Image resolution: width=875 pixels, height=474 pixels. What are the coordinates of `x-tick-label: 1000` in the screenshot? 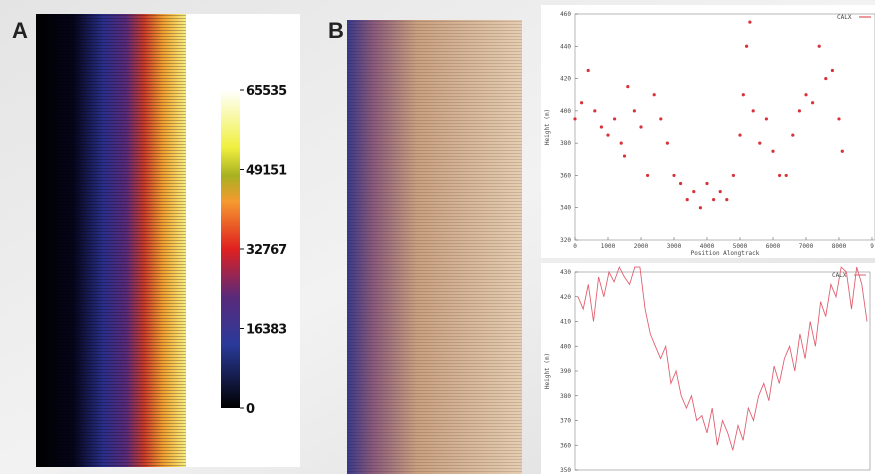 It's located at (608, 246).